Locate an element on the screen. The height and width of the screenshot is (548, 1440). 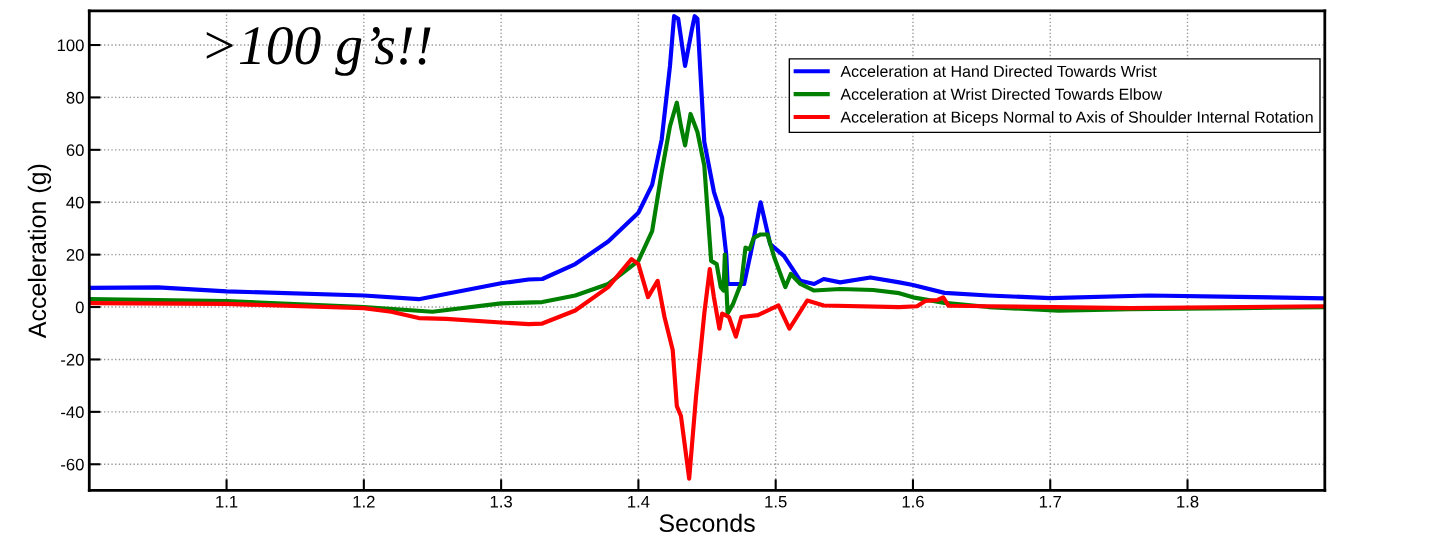
x-tick-label: 1.7 is located at coordinates (1050, 501).